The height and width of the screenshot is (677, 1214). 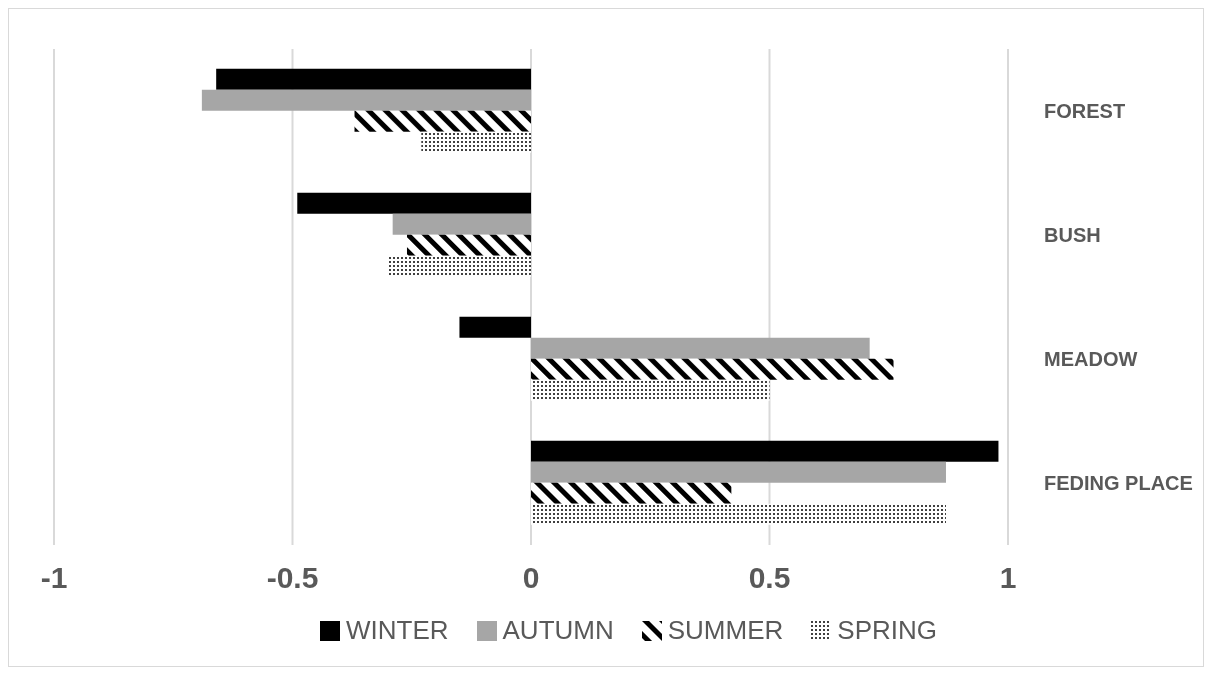 I want to click on y-tick-label: FEDING PLACE, so click(x=1118, y=483).